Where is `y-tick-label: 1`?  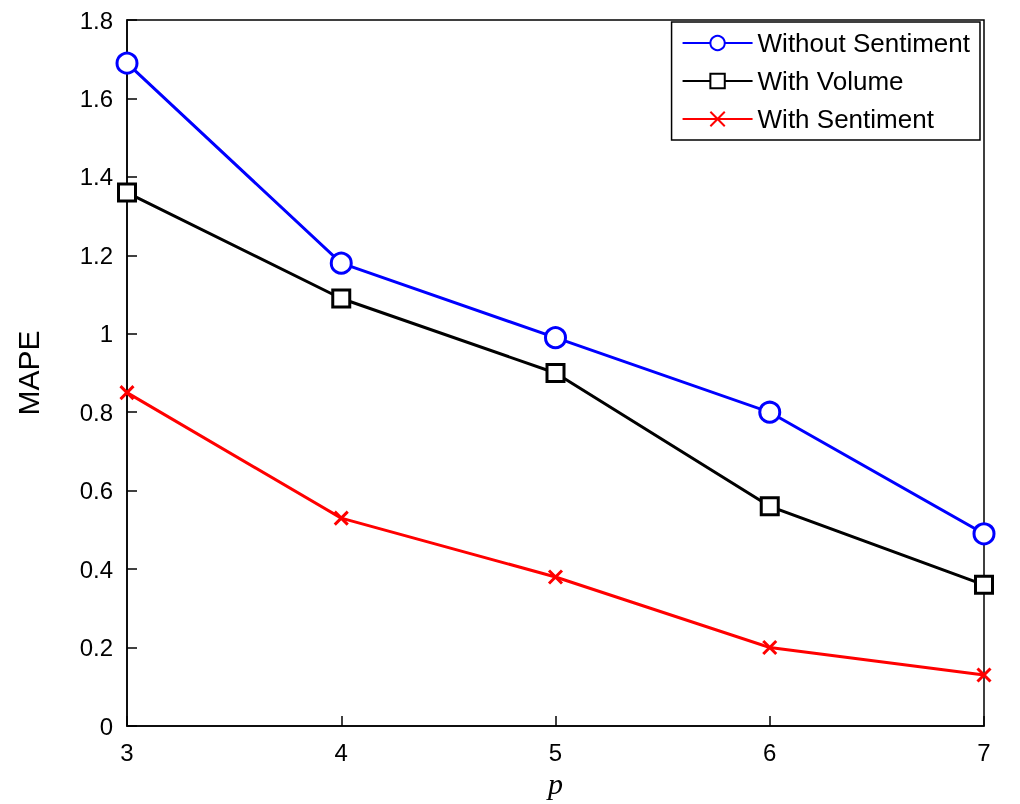
y-tick-label: 1 is located at coordinates (106, 334).